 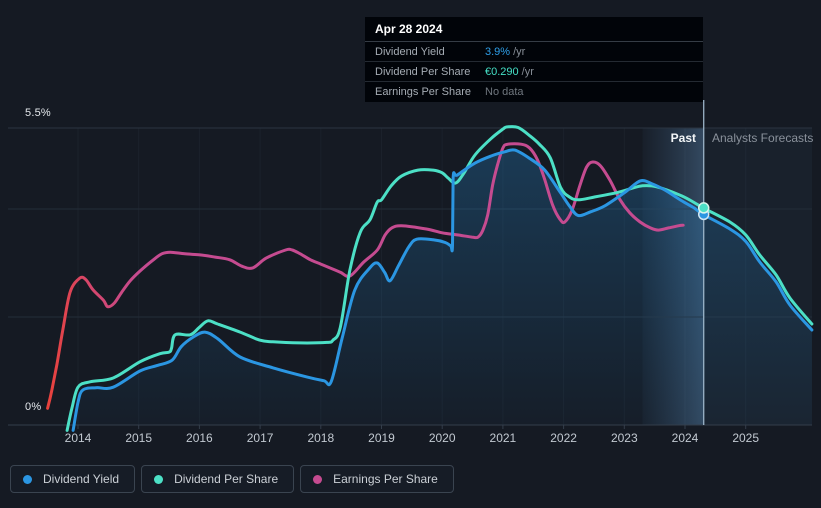 I want to click on x-tick-label: 2020, so click(x=442, y=438).